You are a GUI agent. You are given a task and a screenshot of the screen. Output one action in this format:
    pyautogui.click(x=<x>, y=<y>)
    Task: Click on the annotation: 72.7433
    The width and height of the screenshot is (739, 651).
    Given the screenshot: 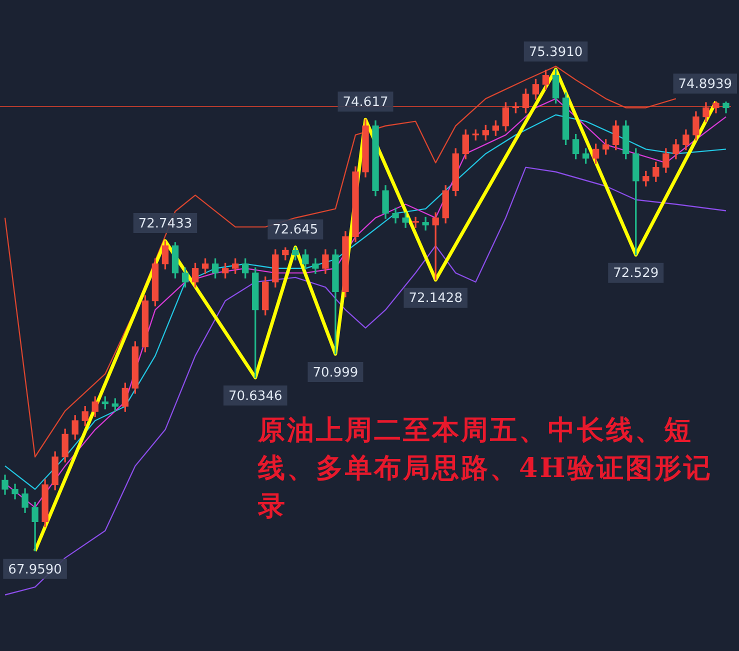 What is the action you would take?
    pyautogui.click(x=165, y=224)
    